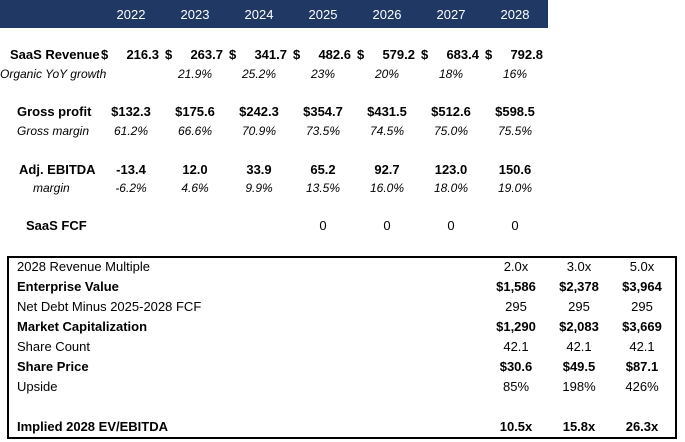  Describe the element at coordinates (195, 131) in the screenshot. I see `gross-margin-2023: 66.6%` at that location.